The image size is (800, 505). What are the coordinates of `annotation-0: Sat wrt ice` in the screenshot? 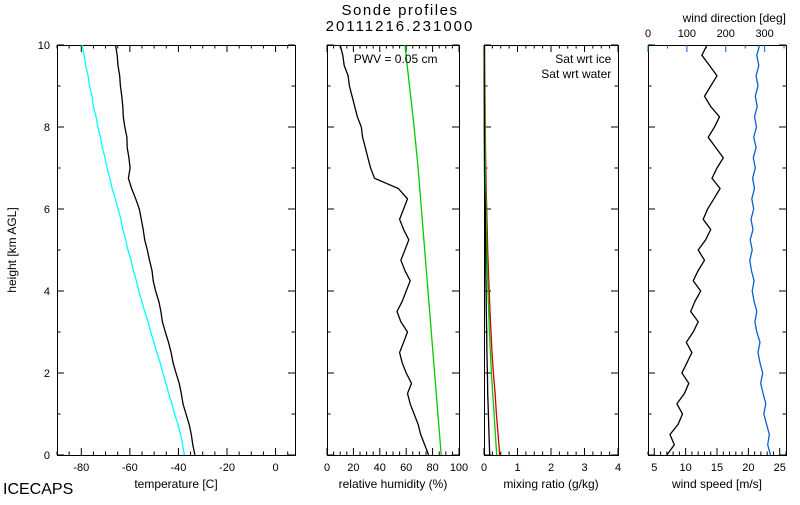 It's located at (583, 59).